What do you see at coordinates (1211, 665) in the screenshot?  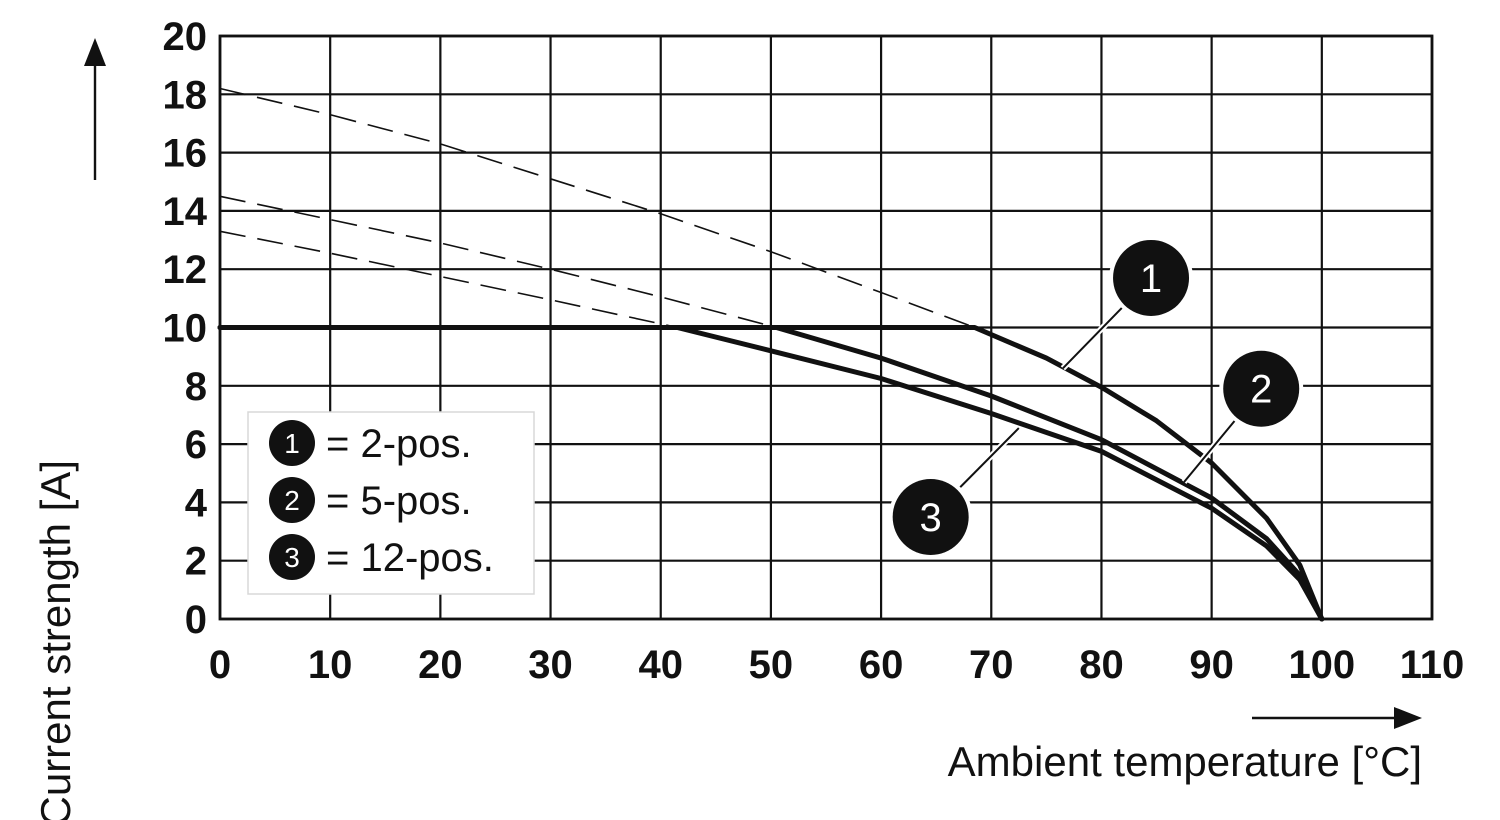 I see `x-tick-label: 90` at bounding box center [1211, 665].